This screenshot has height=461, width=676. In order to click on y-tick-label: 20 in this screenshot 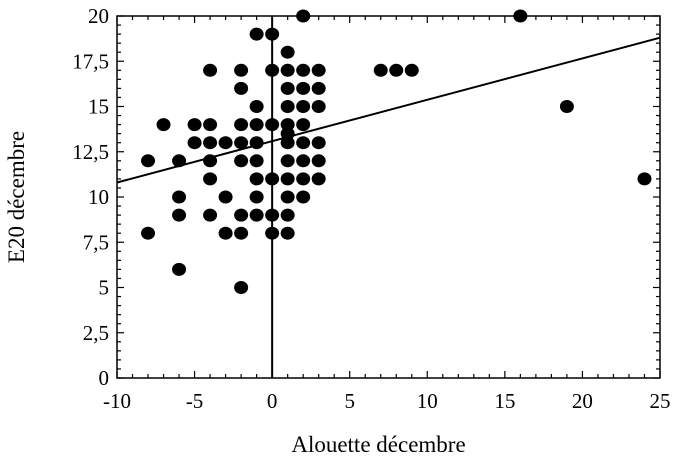, I will do `click(98, 16)`.